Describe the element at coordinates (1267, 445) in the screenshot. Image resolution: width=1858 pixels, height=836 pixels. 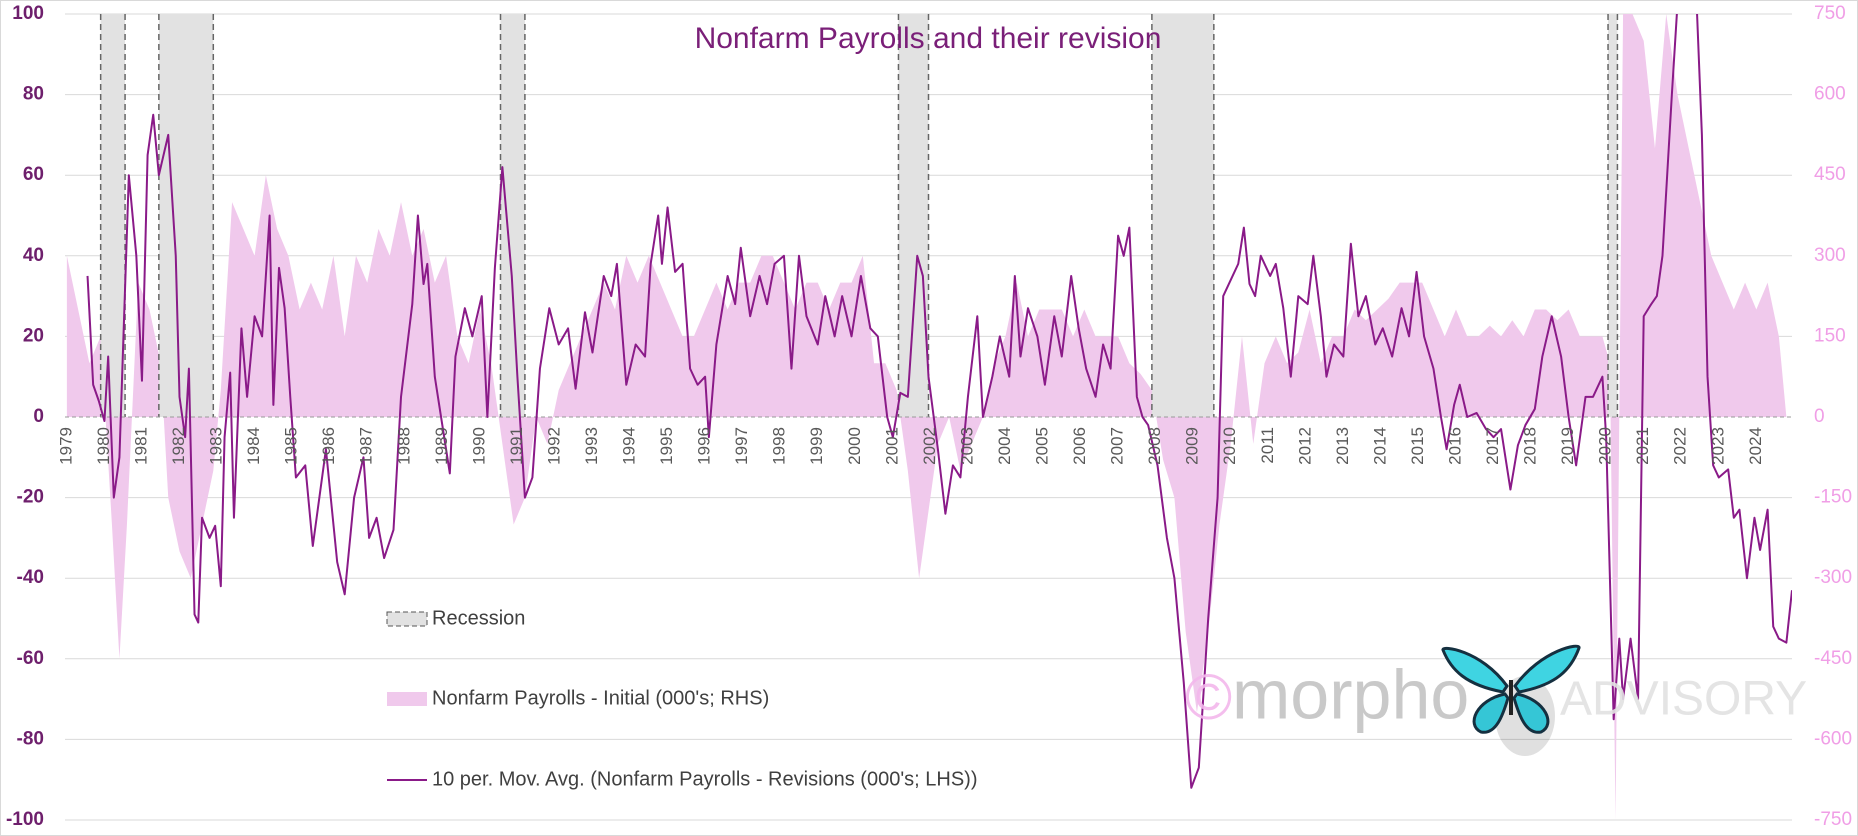
I see `x-tick-label: 2011` at that location.